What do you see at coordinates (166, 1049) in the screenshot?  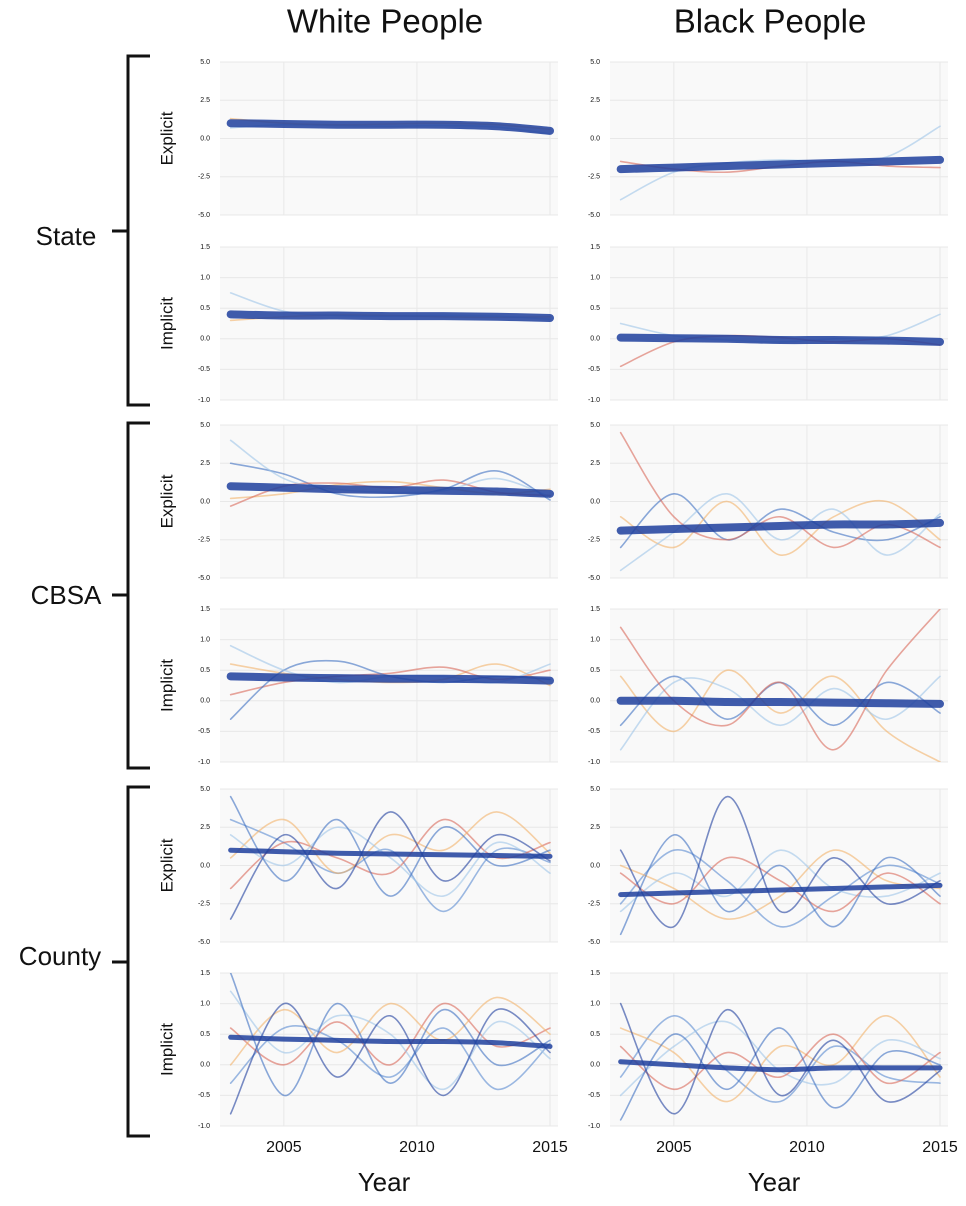 I see `y-axis-label: Implicit` at bounding box center [166, 1049].